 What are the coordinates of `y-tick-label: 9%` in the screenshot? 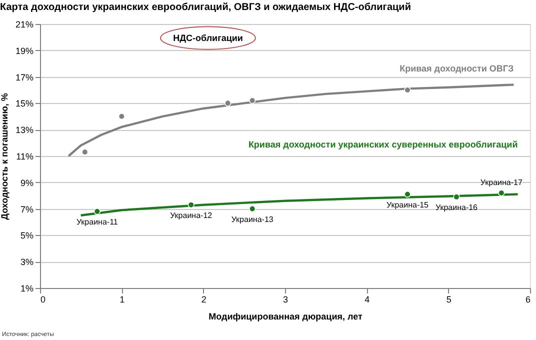 It's located at (27, 183).